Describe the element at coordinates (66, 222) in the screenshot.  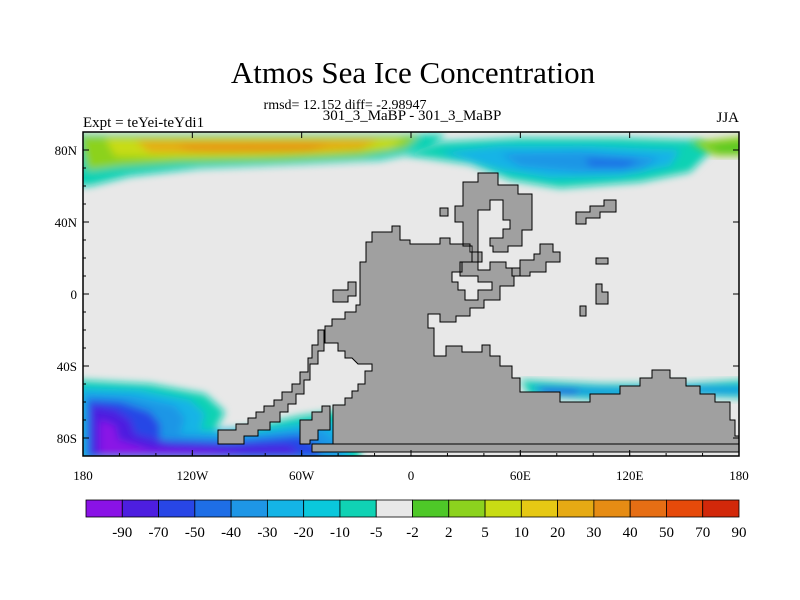
I see `y-tick-label: 40N` at that location.